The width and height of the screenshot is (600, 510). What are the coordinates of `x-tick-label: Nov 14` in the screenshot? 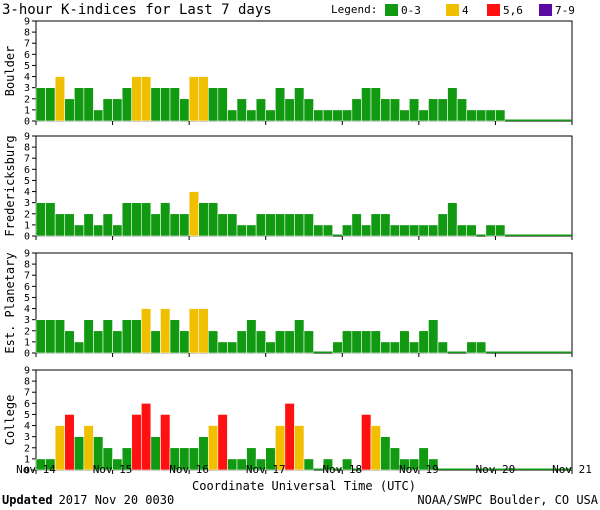 It's located at (36, 469).